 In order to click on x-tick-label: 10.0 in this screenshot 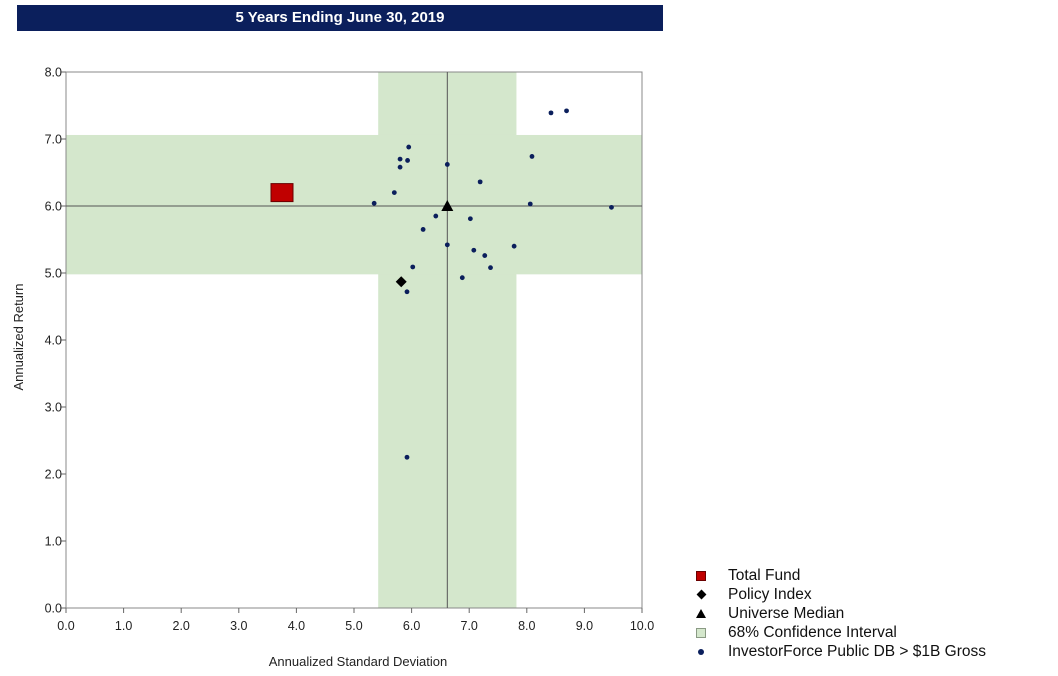, I will do `click(642, 626)`.